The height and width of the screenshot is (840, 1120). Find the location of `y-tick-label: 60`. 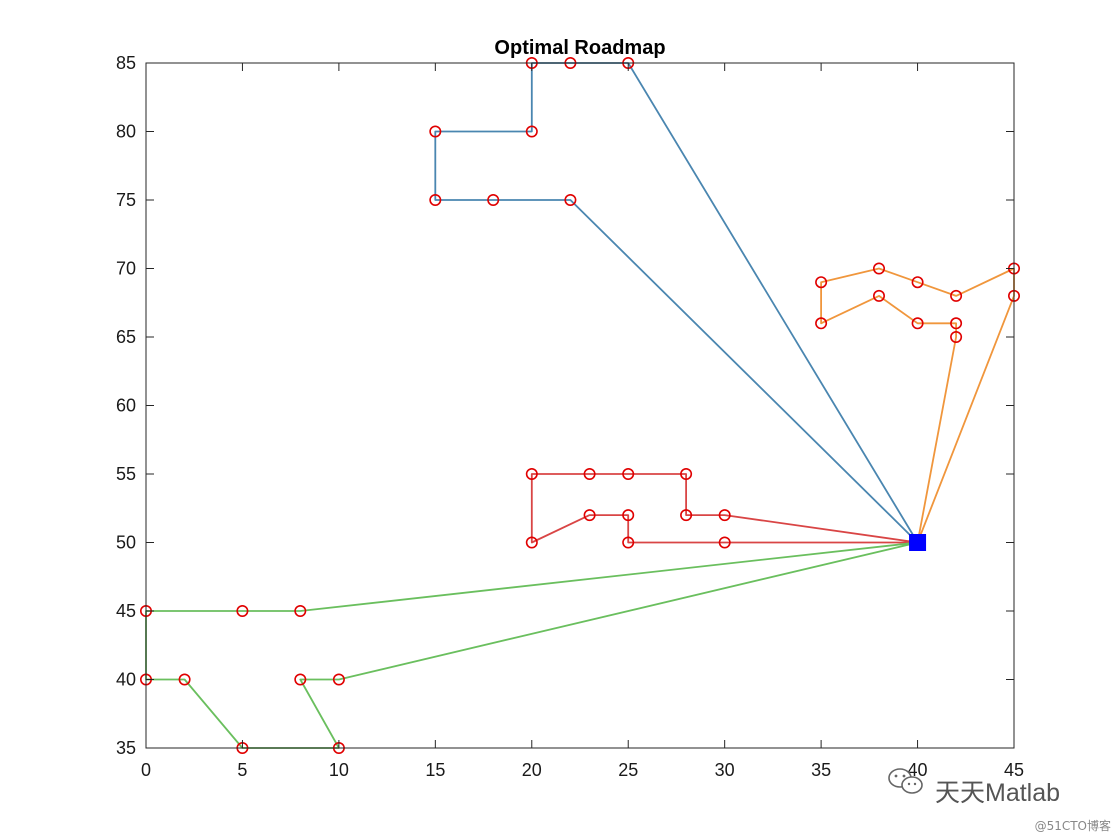

y-tick-label: 60 is located at coordinates (126, 406).